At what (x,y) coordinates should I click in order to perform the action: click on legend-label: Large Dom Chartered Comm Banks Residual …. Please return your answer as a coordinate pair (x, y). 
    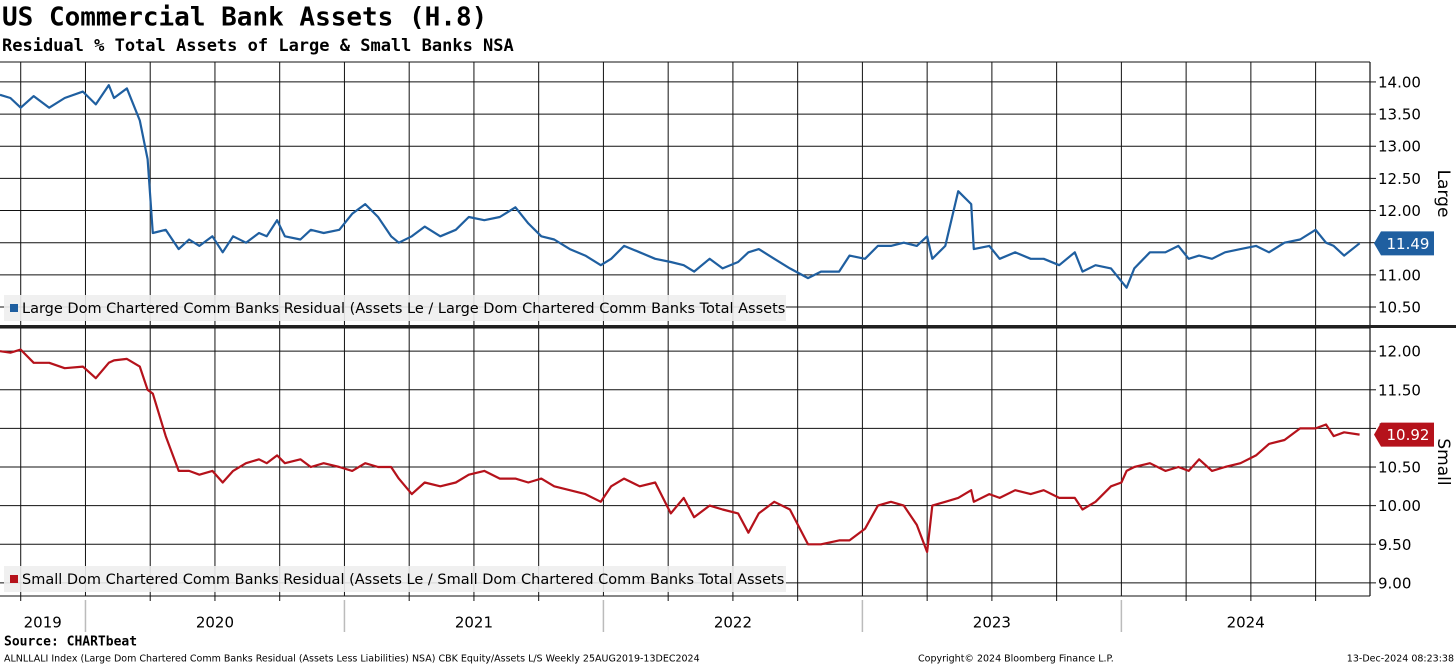
    Looking at the image, I should click on (403, 309).